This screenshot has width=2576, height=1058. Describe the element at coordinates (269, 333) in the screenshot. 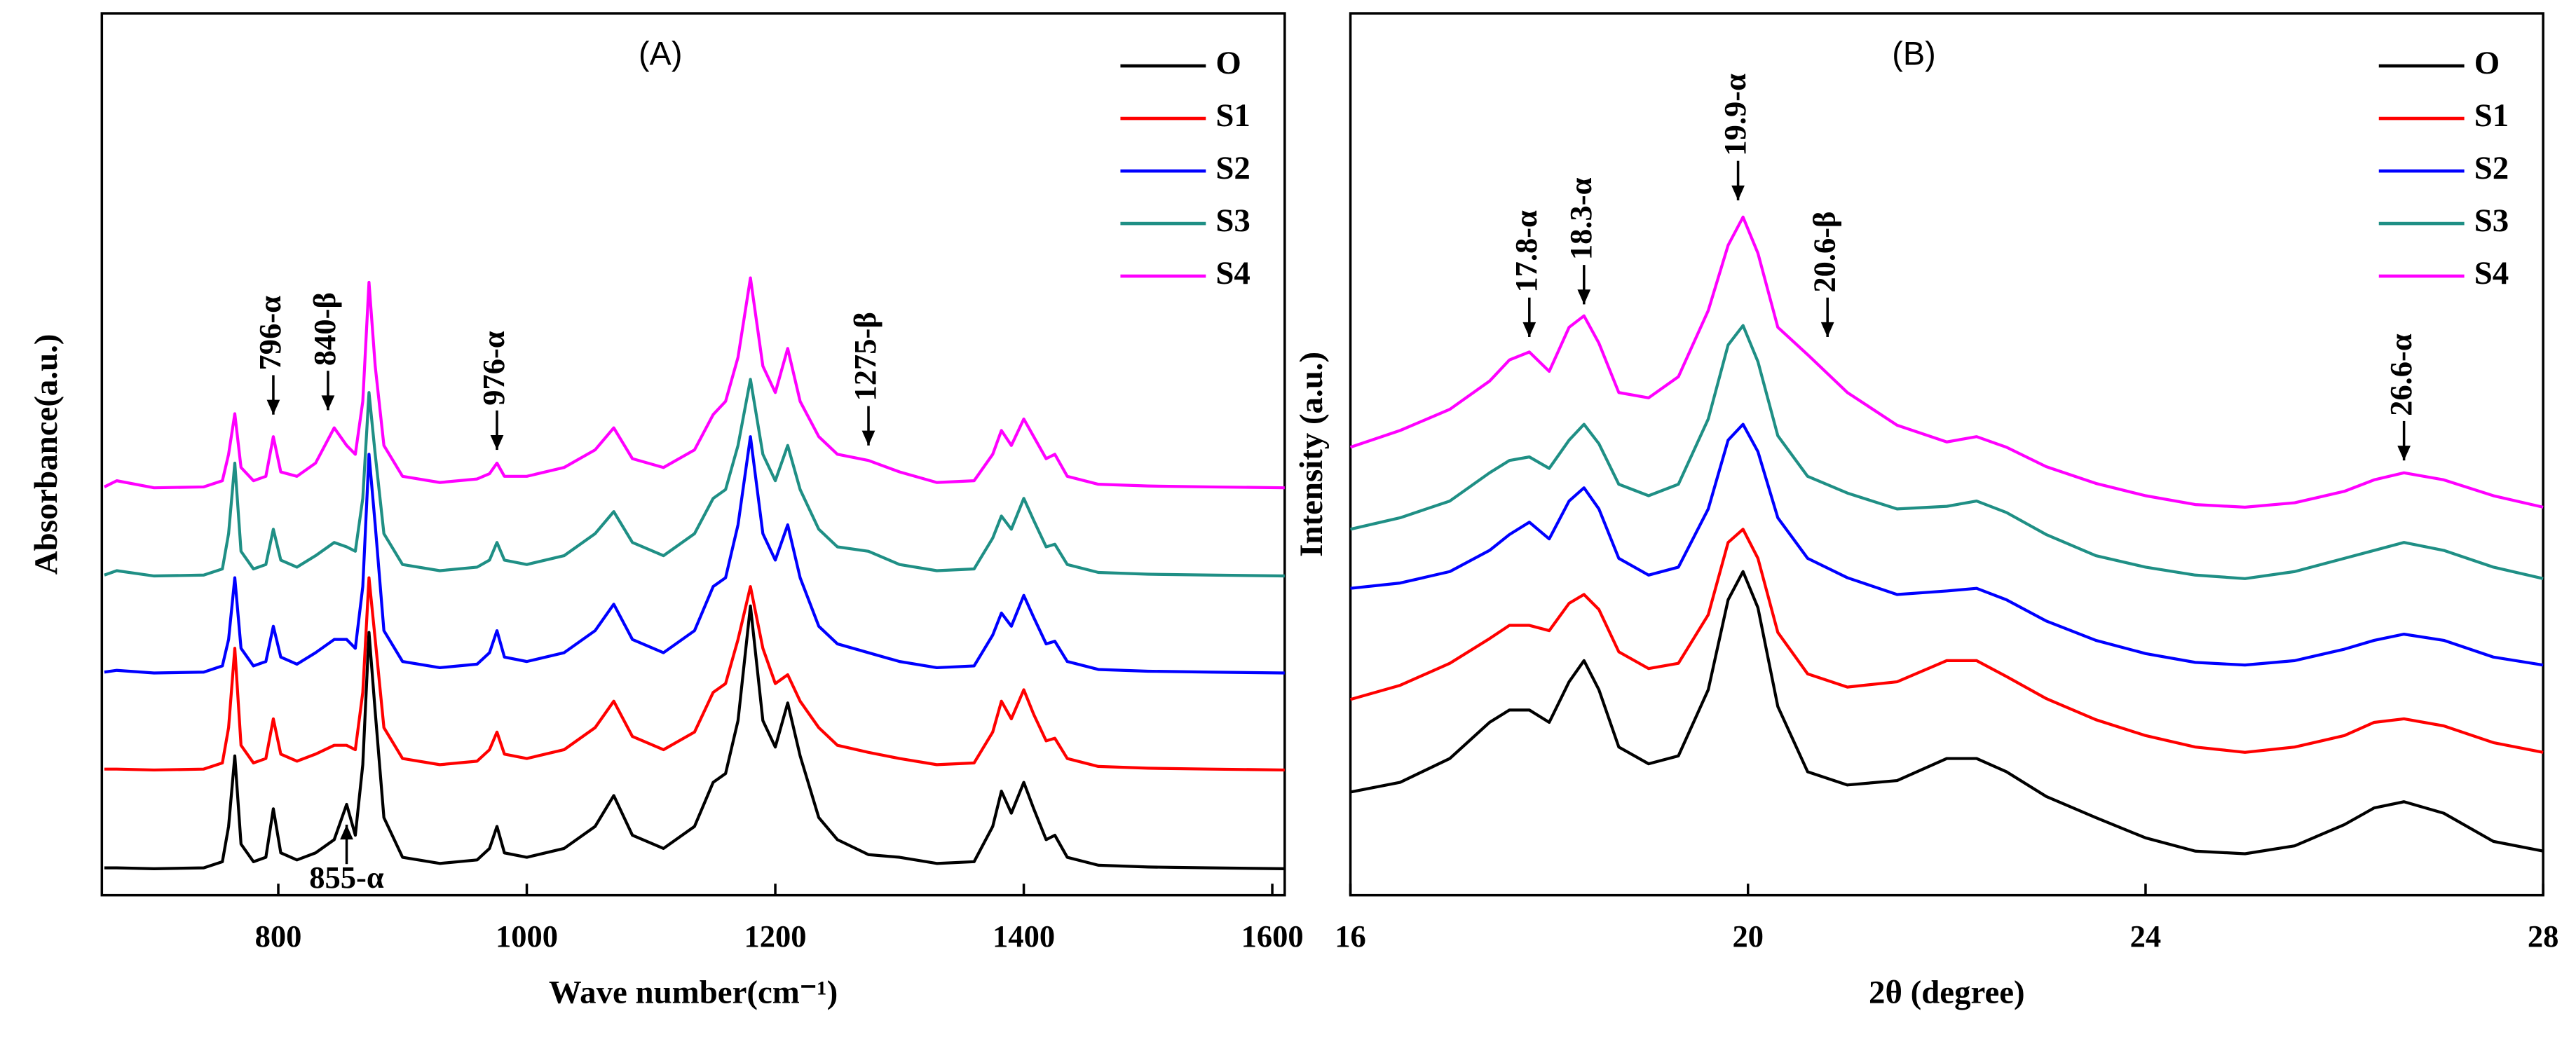

I see `annotation-label: 796-α` at that location.